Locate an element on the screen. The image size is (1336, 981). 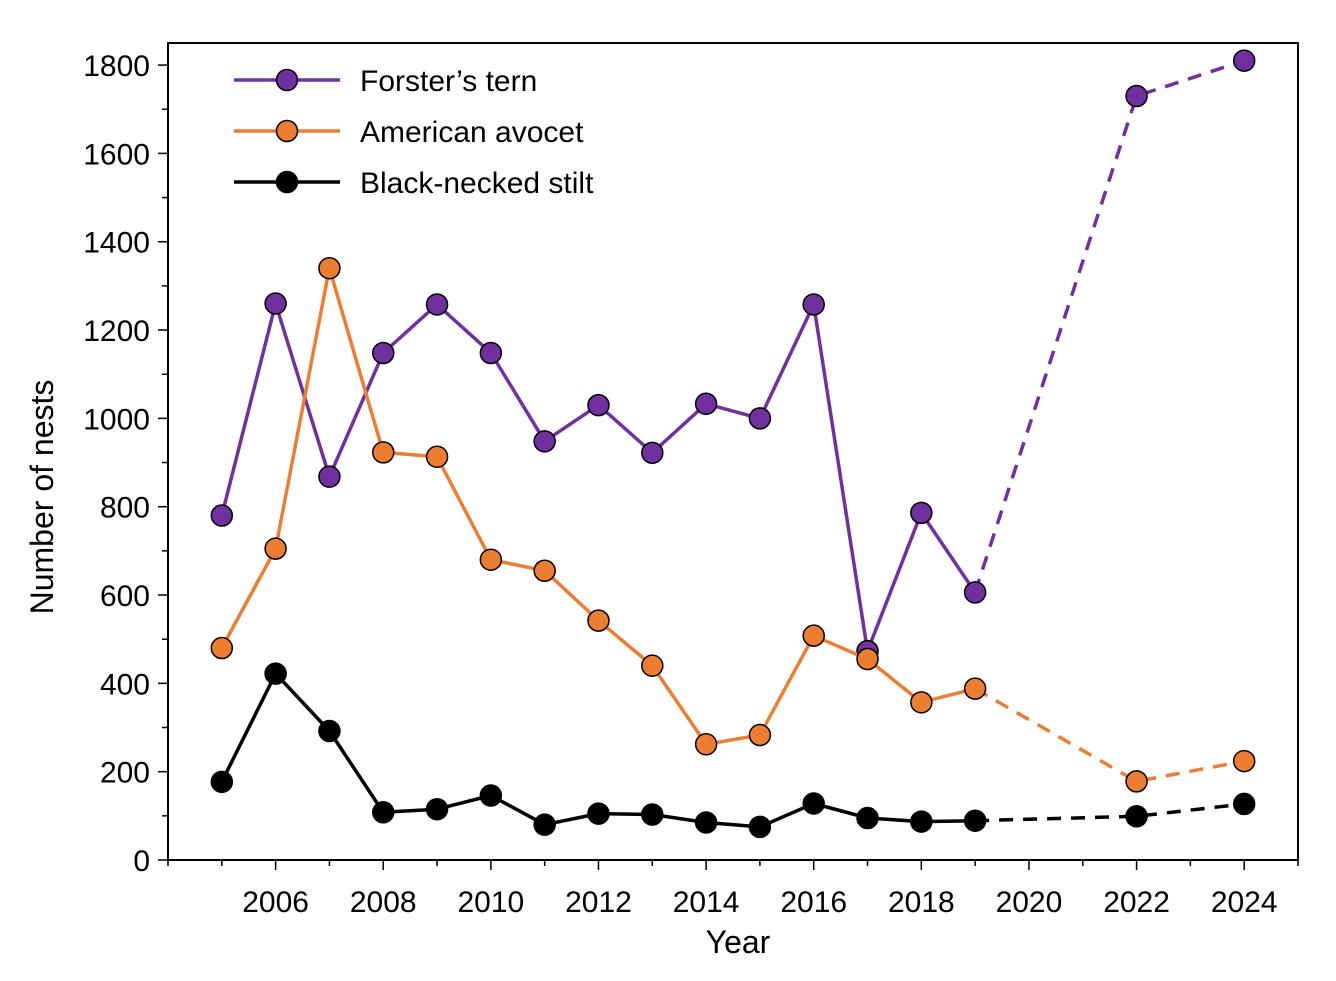
y-tick-label: 0 is located at coordinates (141, 861).